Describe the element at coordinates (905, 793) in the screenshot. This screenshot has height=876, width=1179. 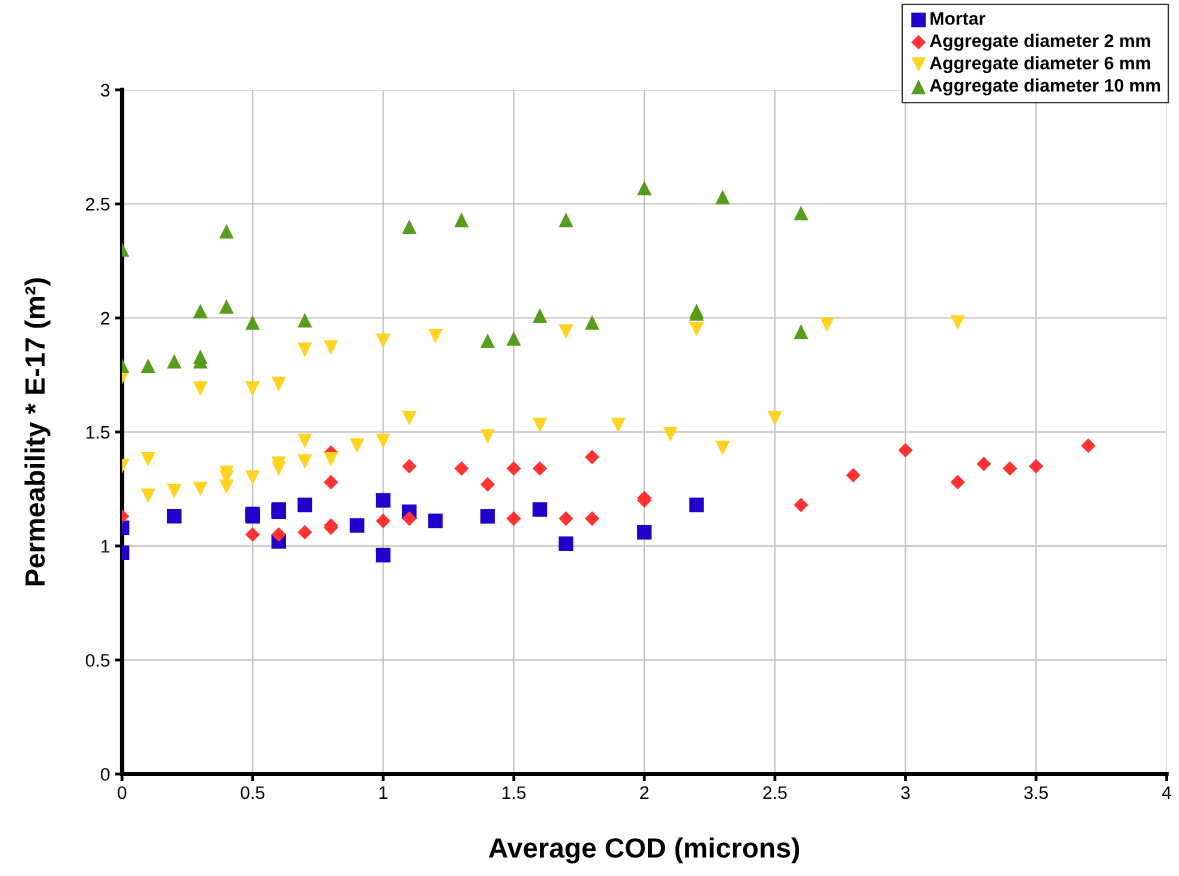
I see `x-tick-label: 3` at that location.